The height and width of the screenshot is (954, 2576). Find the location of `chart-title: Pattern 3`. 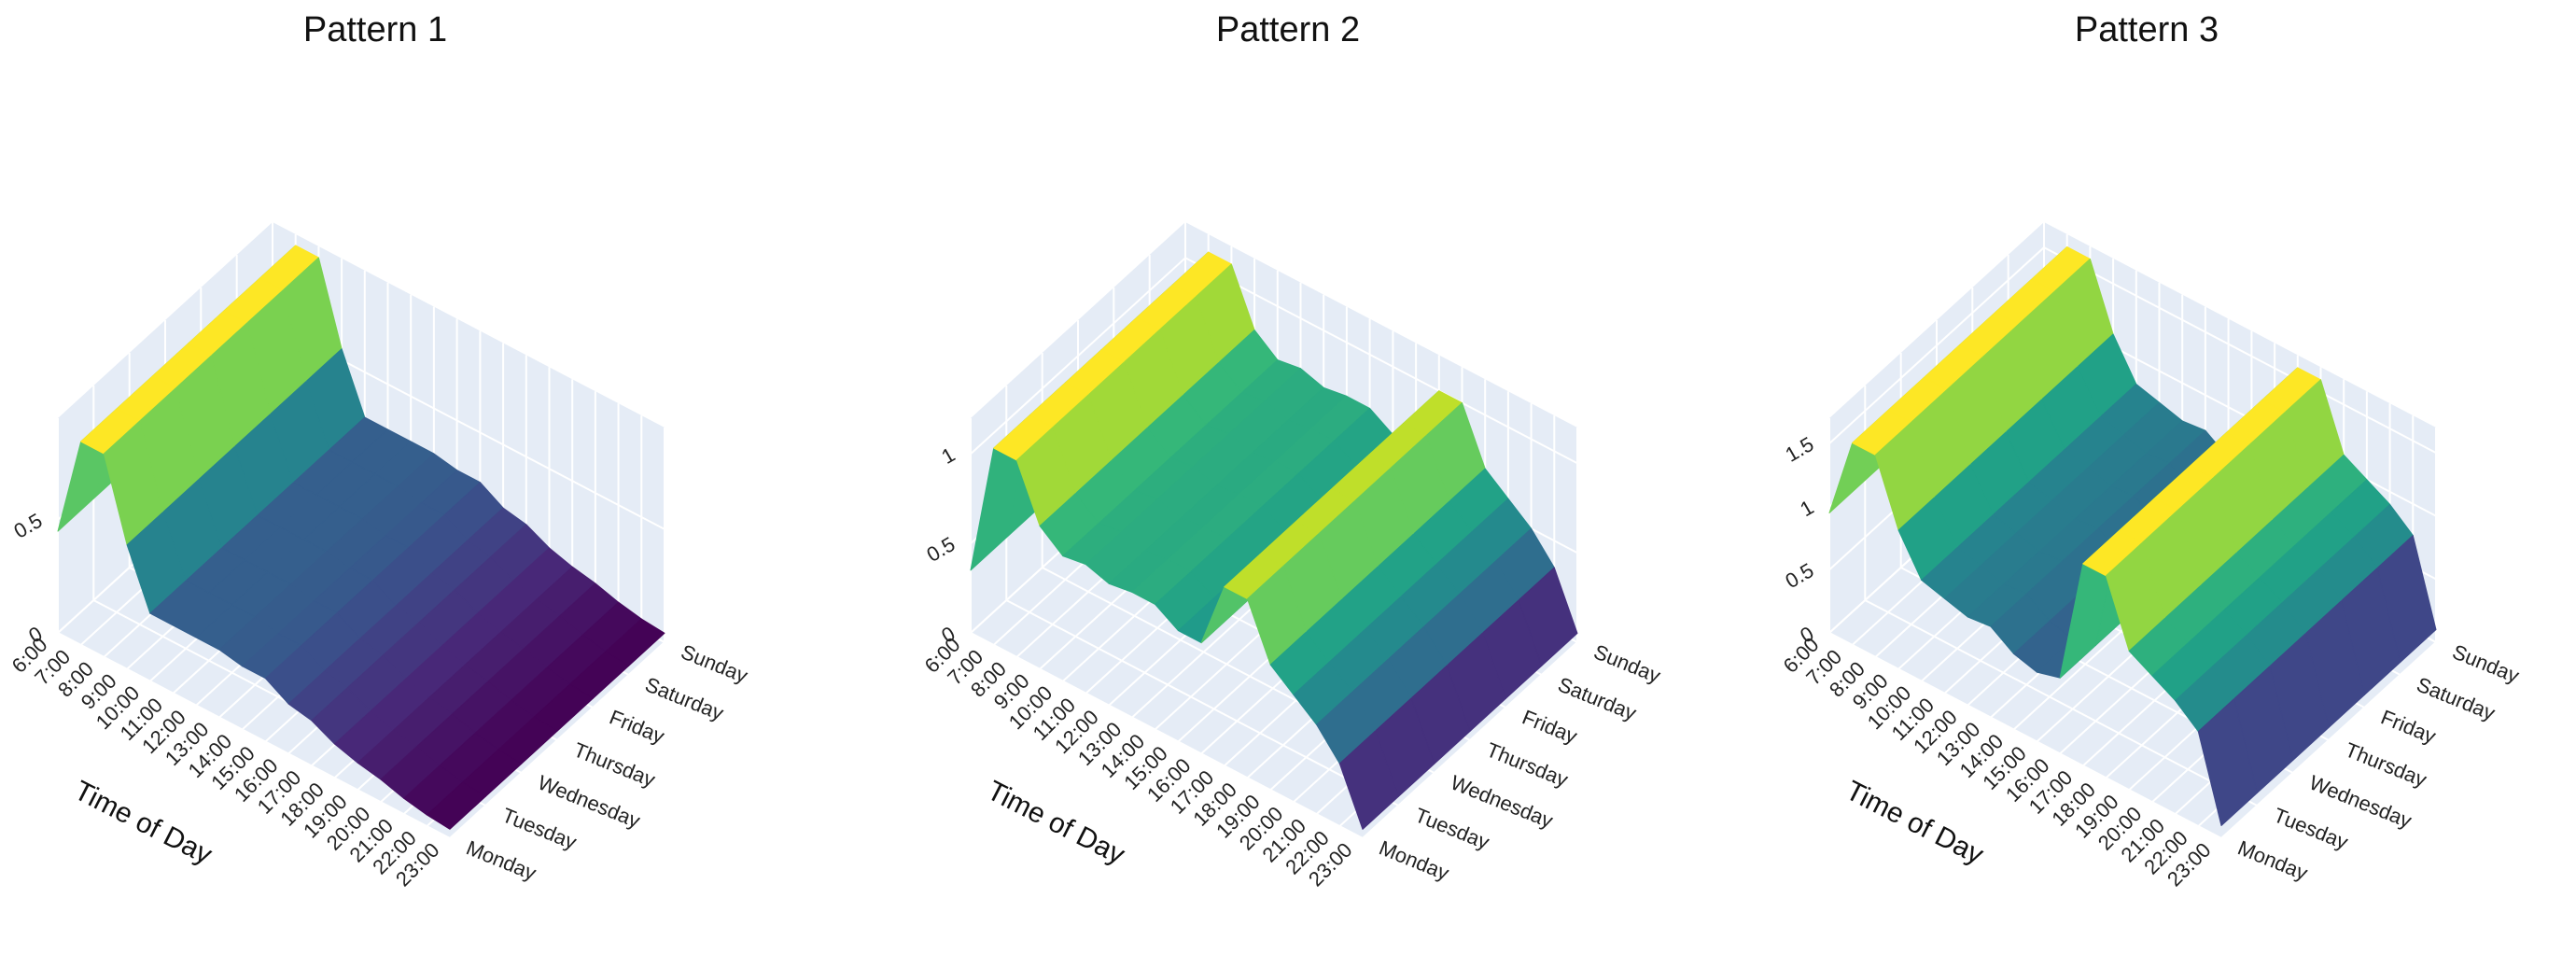

chart-title: Pattern 3 is located at coordinates (2147, 29).